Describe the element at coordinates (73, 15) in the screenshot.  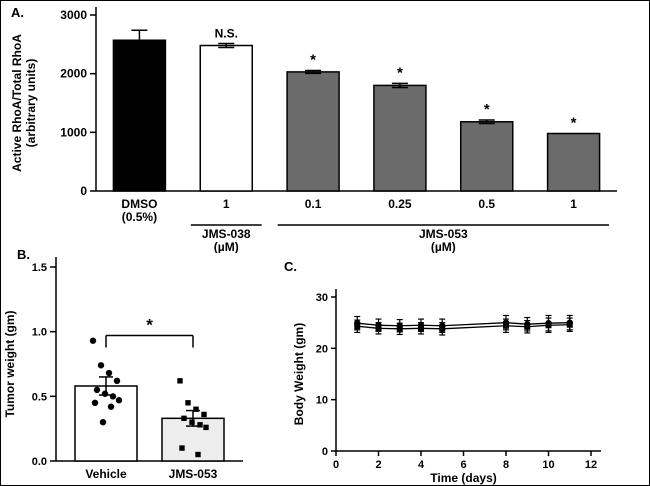
I see `y-tick-label: 3000` at that location.